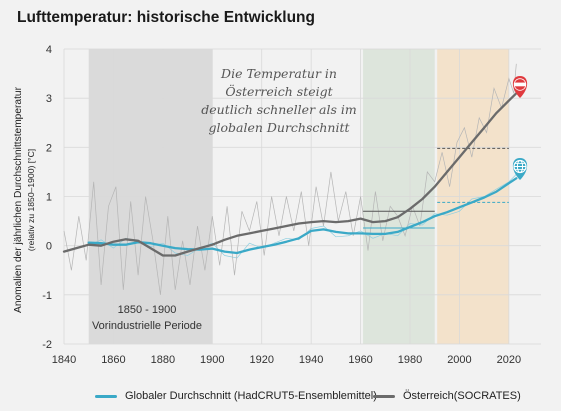 The image size is (561, 411). I want to click on y-tick-label: 1, so click(49, 198).